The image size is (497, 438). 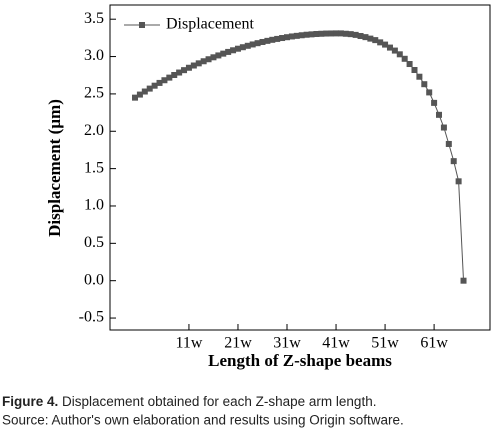 What do you see at coordinates (94, 279) in the screenshot?
I see `y-tick-label: 0.0` at bounding box center [94, 279].